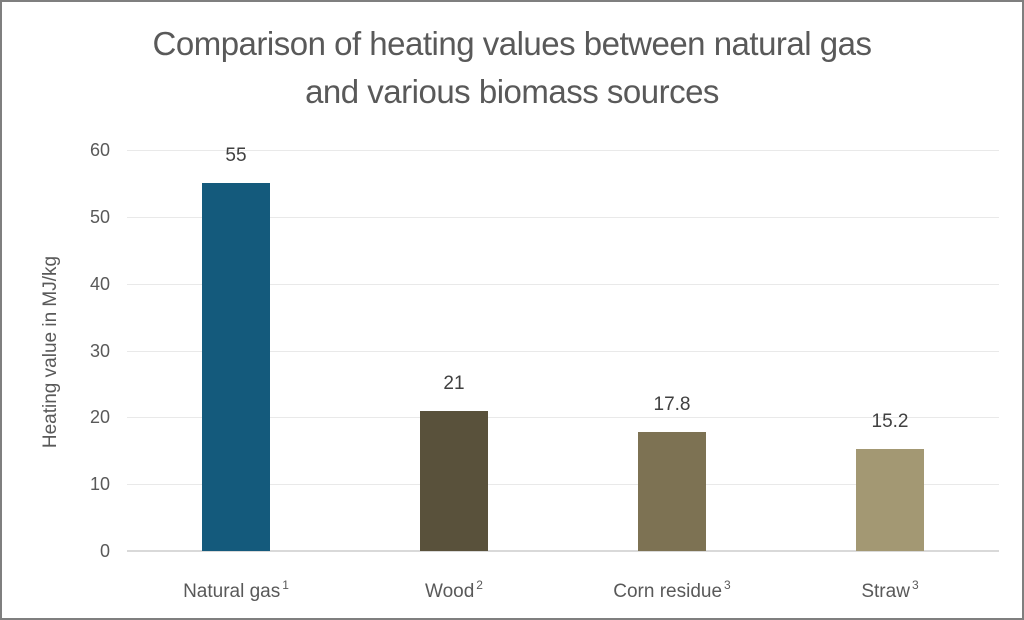  I want to click on data-label: 15.2, so click(890, 421).